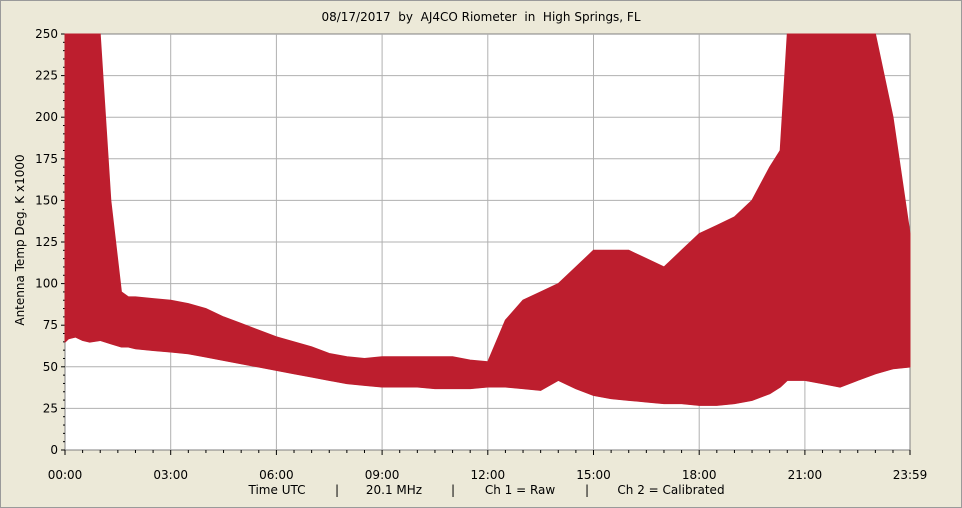 The height and width of the screenshot is (508, 962). What do you see at coordinates (46, 284) in the screenshot?
I see `y-tick-label: 100` at bounding box center [46, 284].